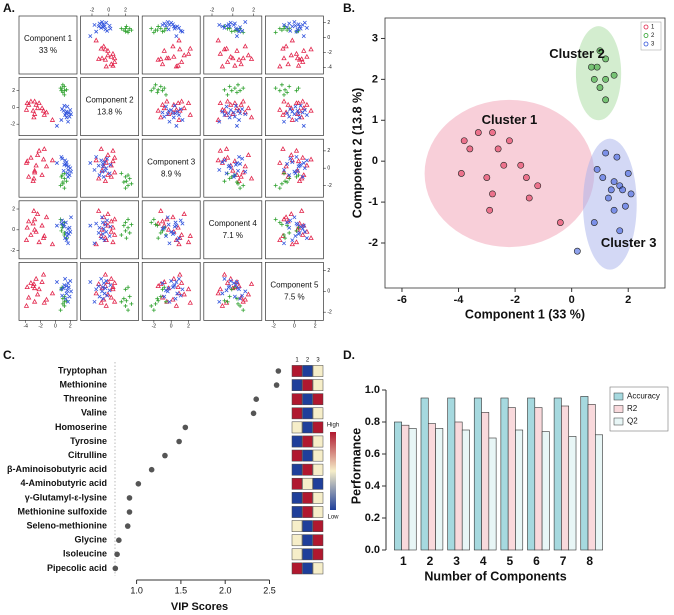 The width and height of the screenshot is (674, 615). I want to click on tick-label: -2, so click(329, 313).